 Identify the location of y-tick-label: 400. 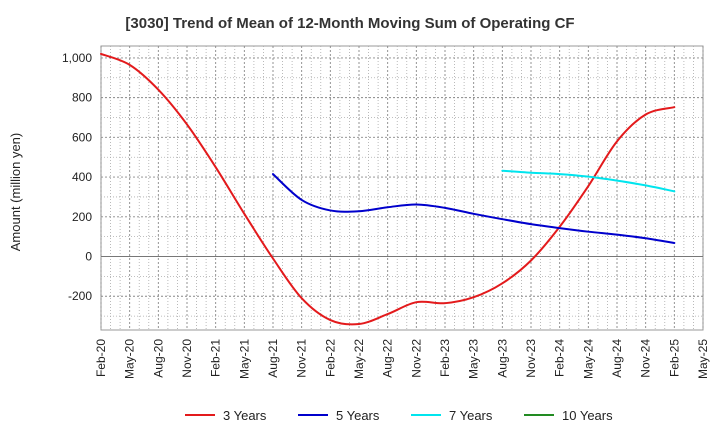
(82, 177).